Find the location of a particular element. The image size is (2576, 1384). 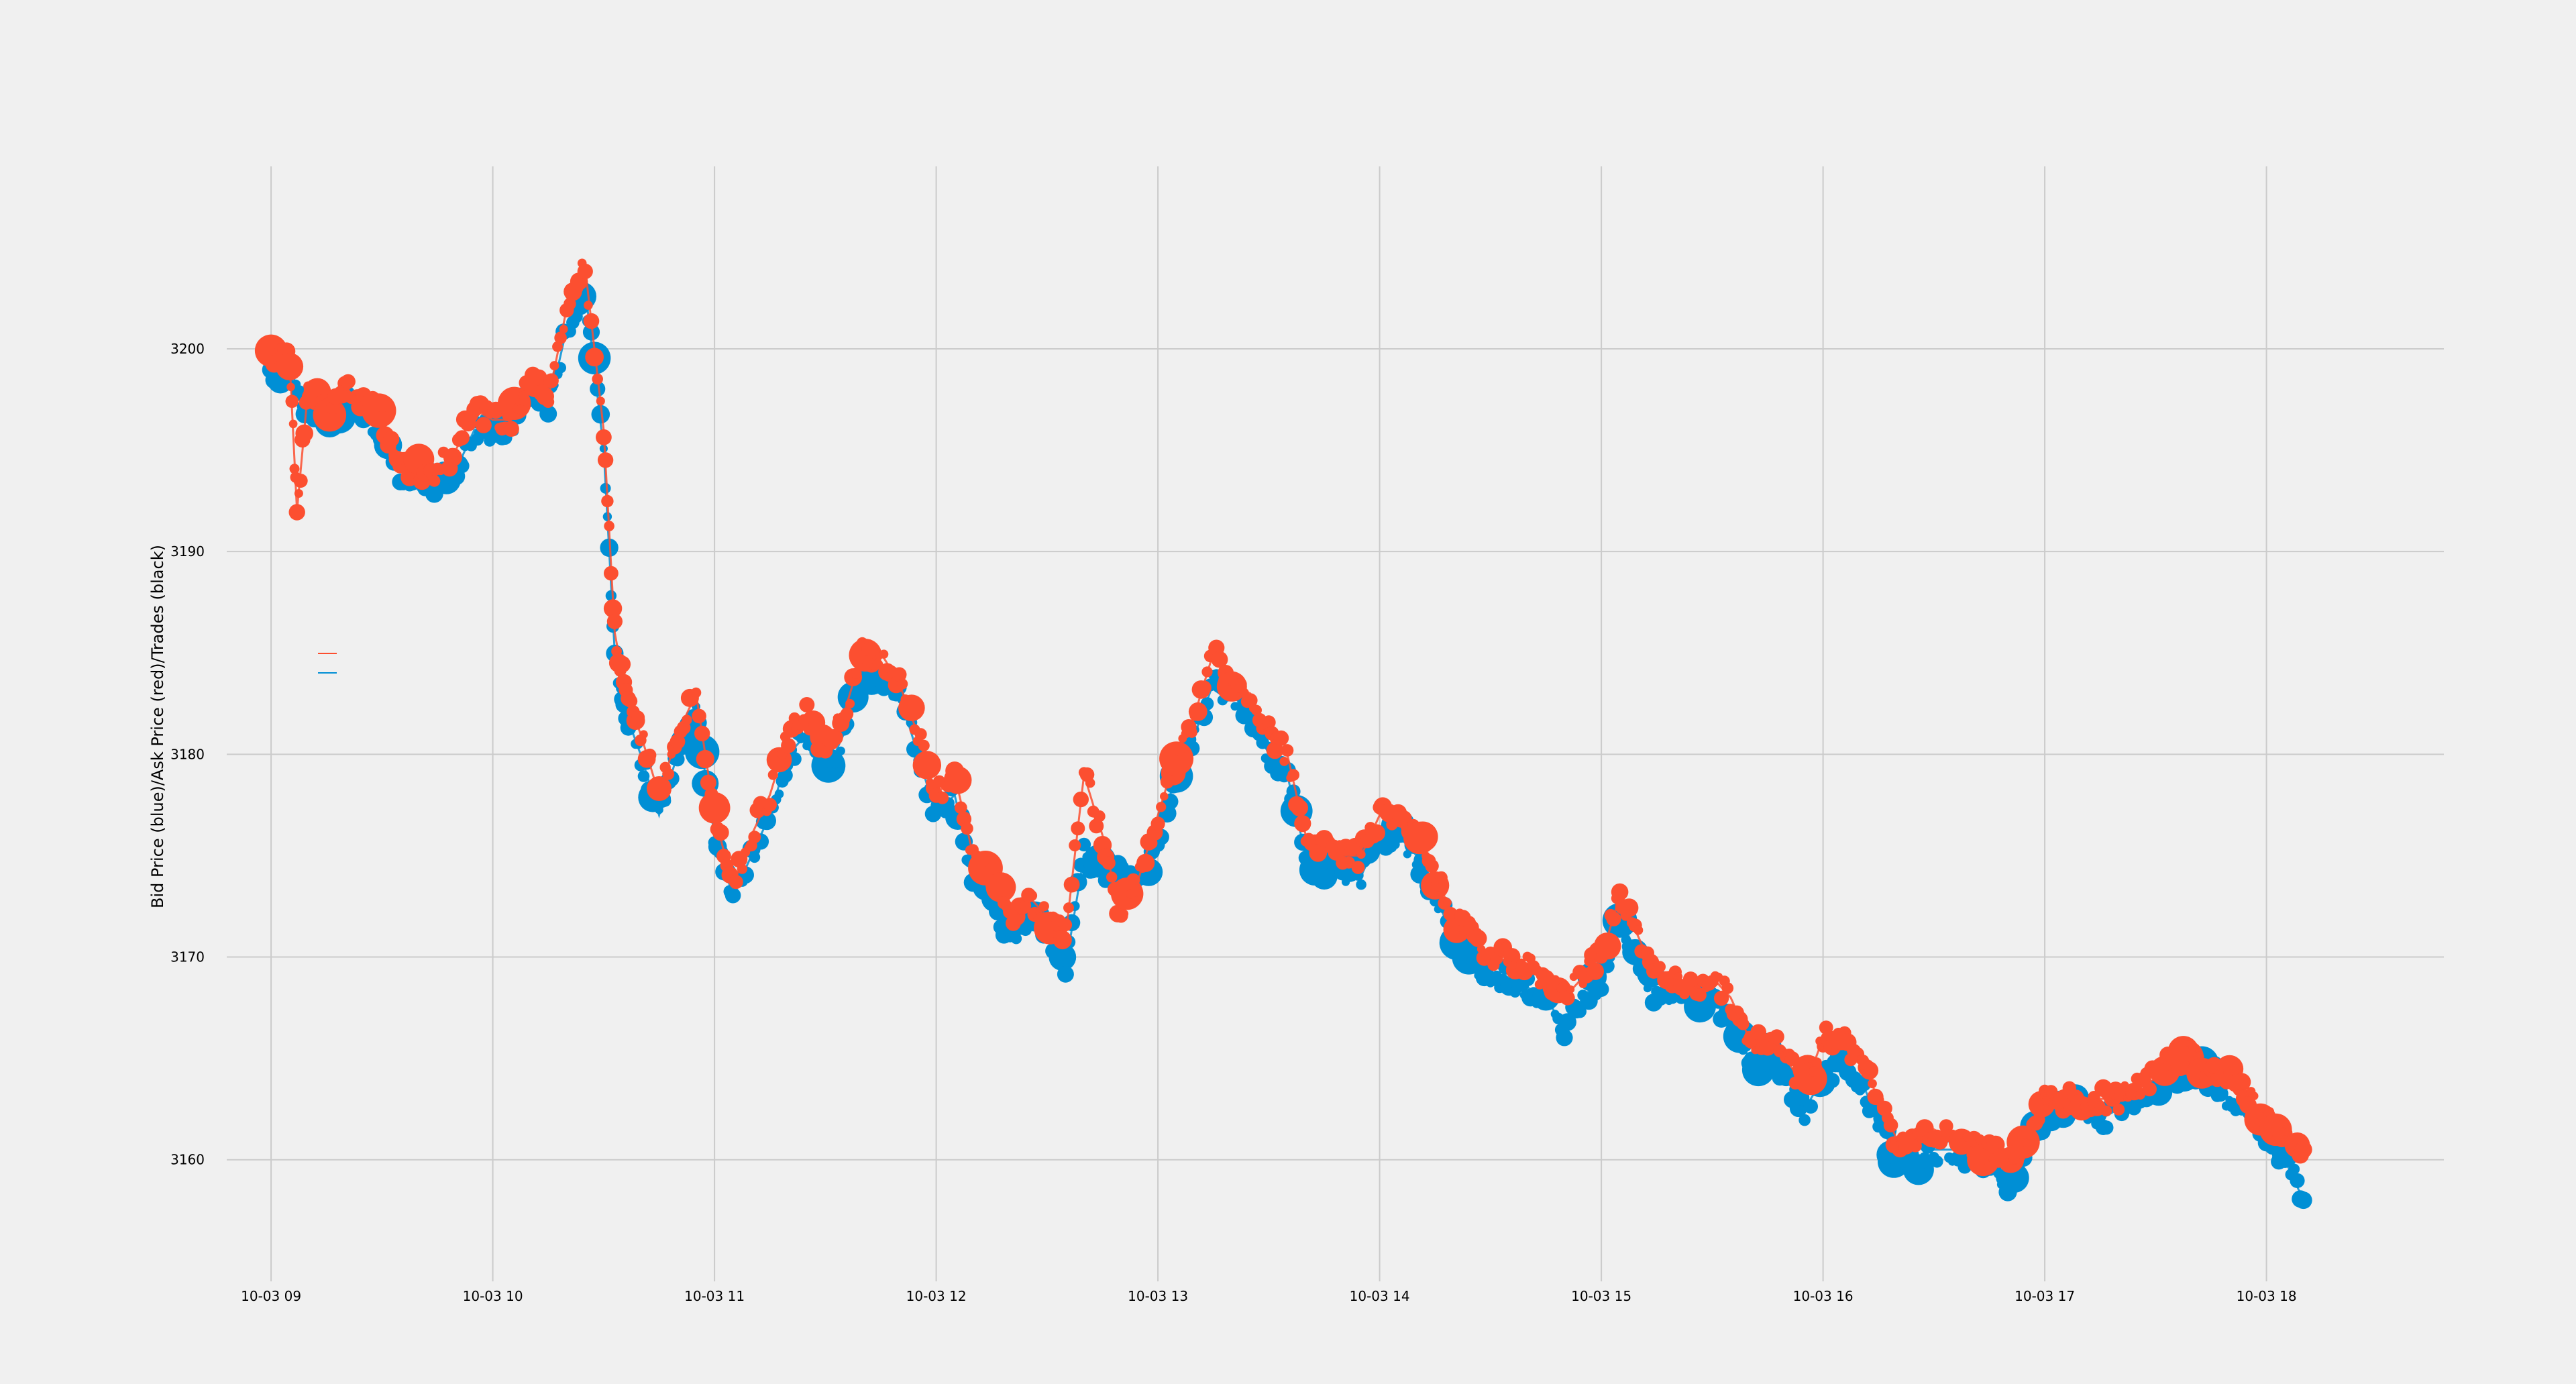

x-tick-label: 10-03 18 is located at coordinates (2267, 1296).